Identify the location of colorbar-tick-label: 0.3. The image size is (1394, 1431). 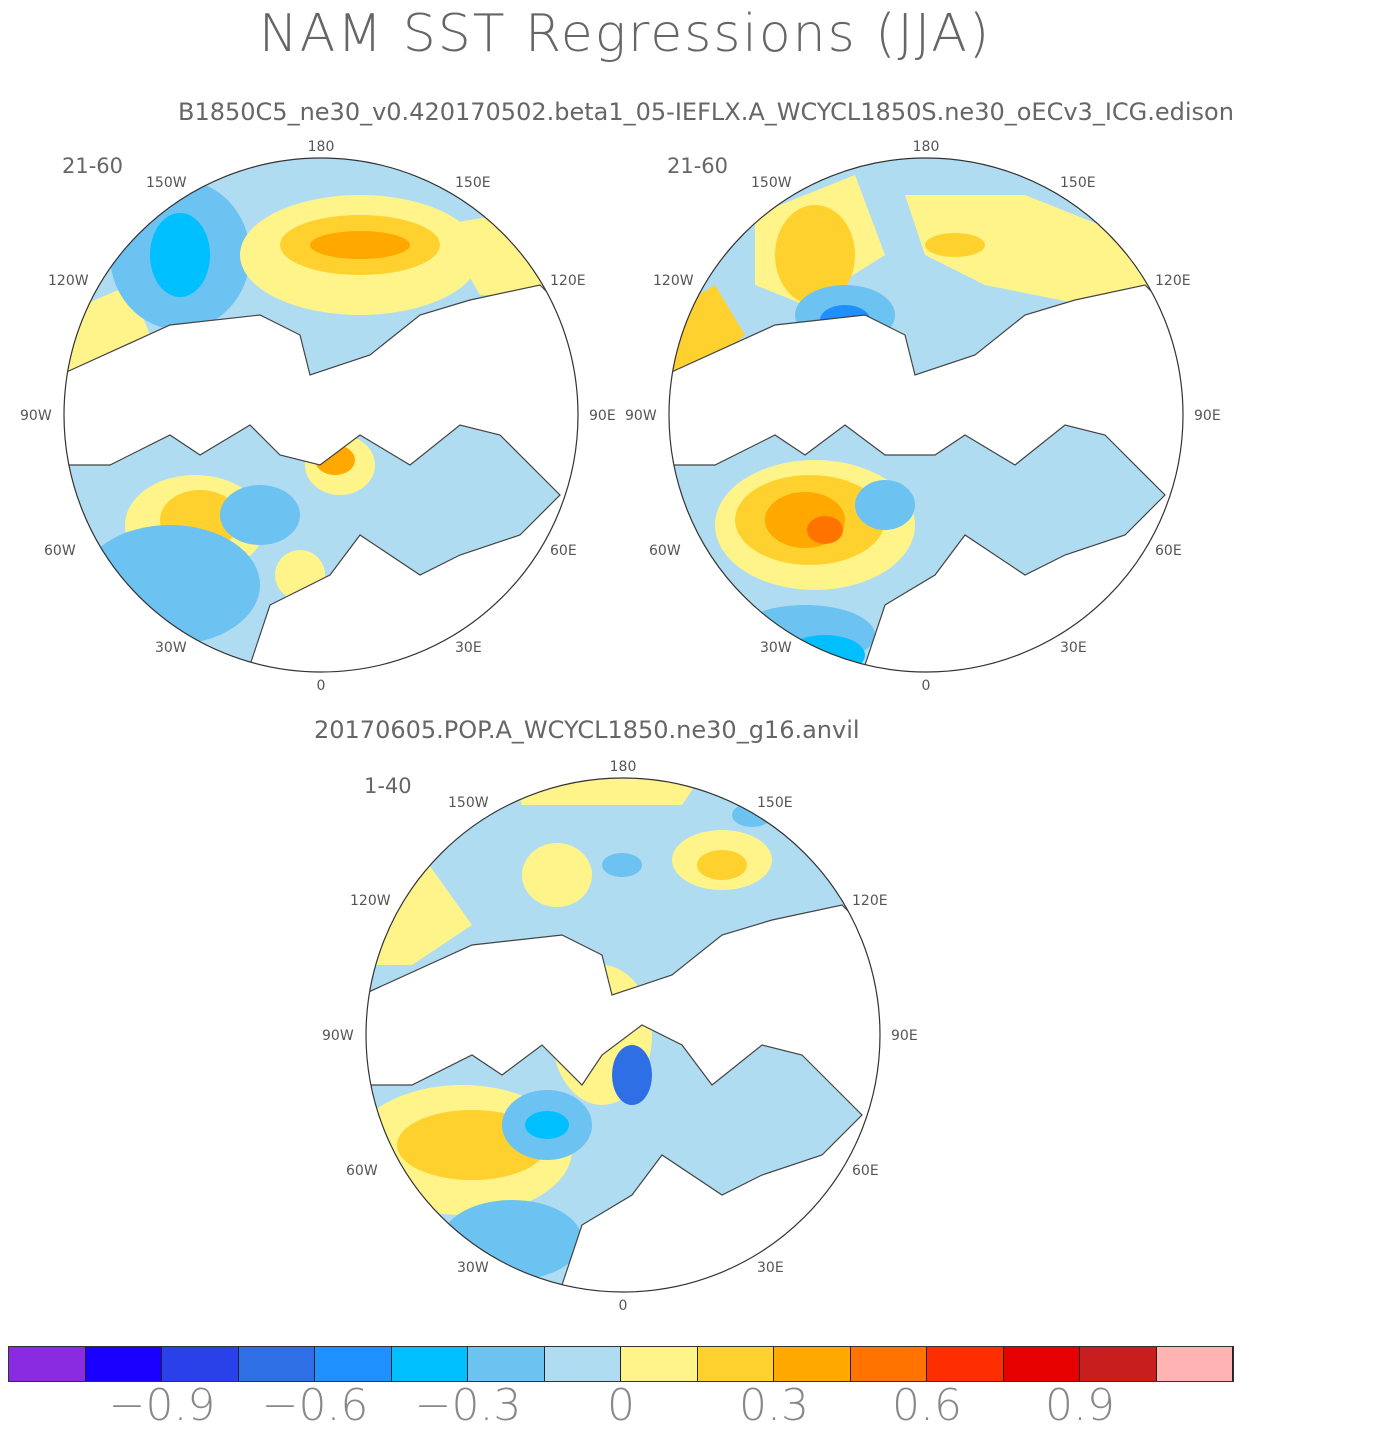
(774, 1405).